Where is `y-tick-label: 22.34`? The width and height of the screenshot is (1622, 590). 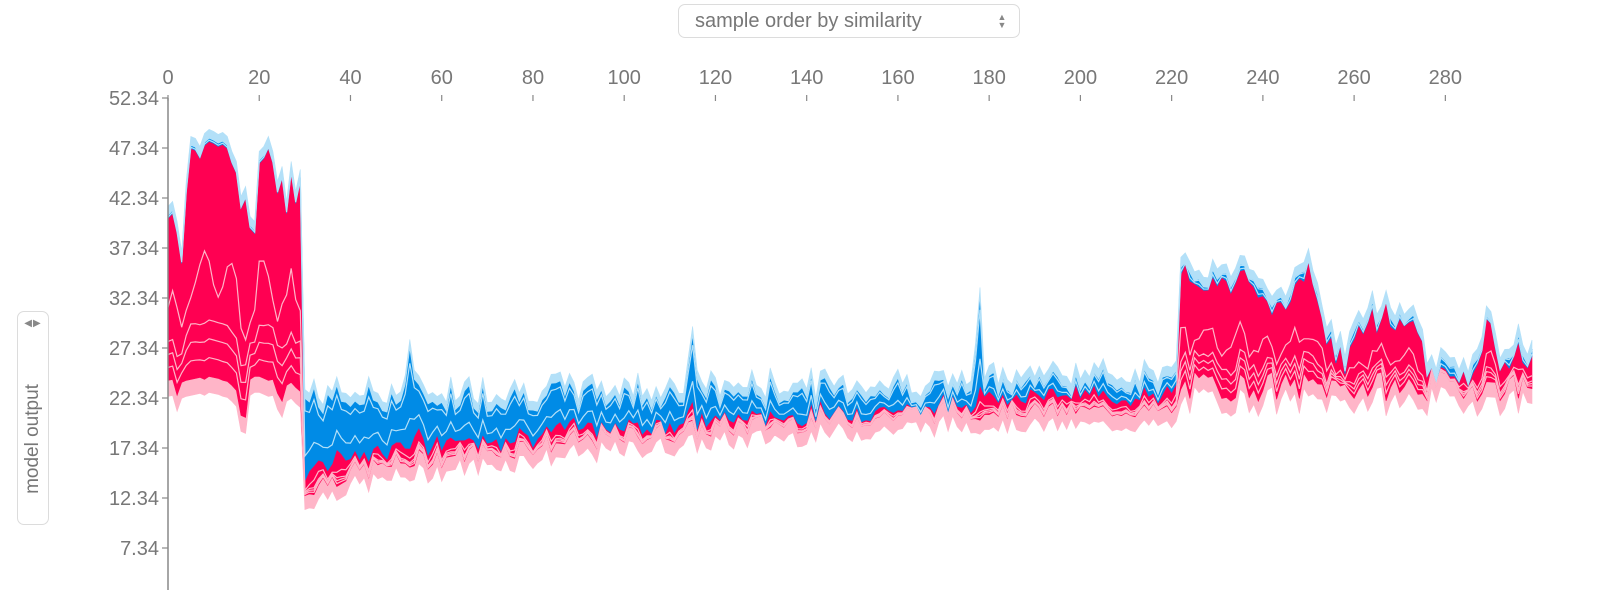
y-tick-label: 22.34 is located at coordinates (134, 399).